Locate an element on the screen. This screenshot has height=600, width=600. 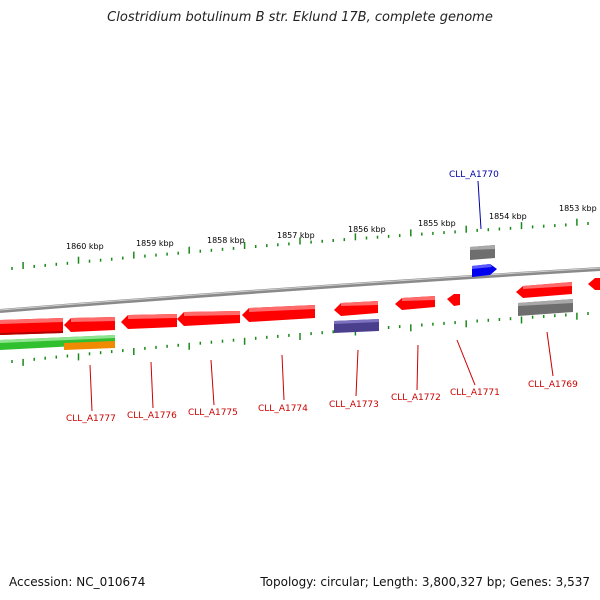
gene-right-edge is located at coordinates (594, 284).